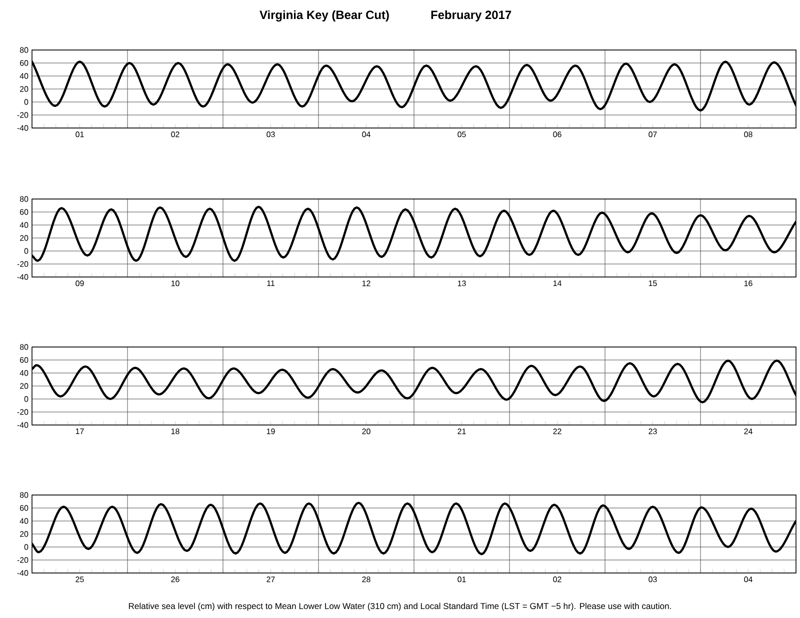  I want to click on chart-subtitle: February 2017, so click(471, 16).